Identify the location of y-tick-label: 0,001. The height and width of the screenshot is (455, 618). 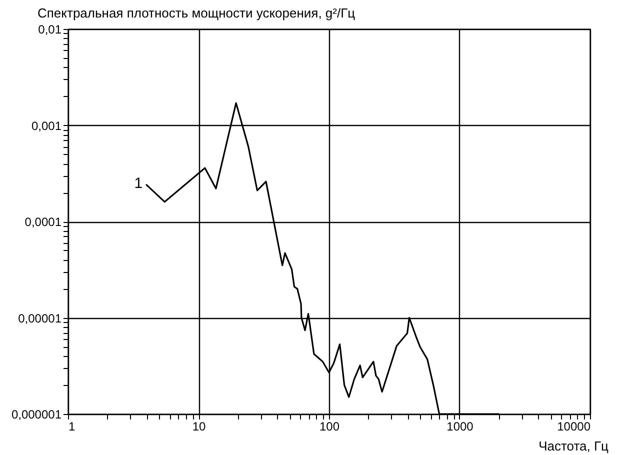
(46, 125).